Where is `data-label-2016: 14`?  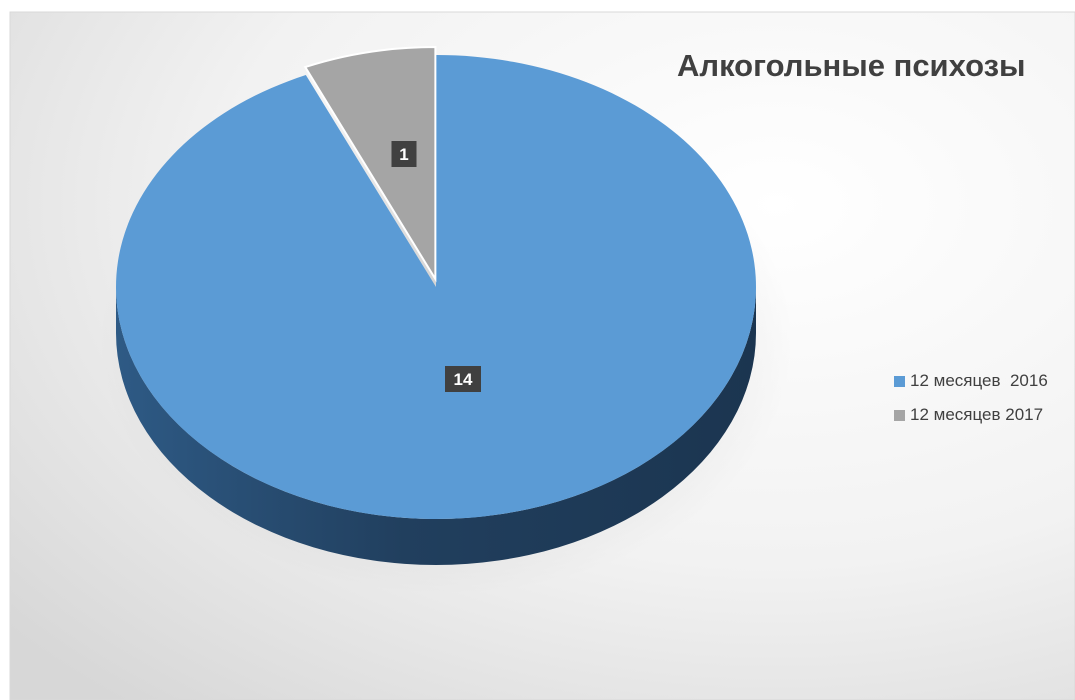 data-label-2016: 14 is located at coordinates (463, 379).